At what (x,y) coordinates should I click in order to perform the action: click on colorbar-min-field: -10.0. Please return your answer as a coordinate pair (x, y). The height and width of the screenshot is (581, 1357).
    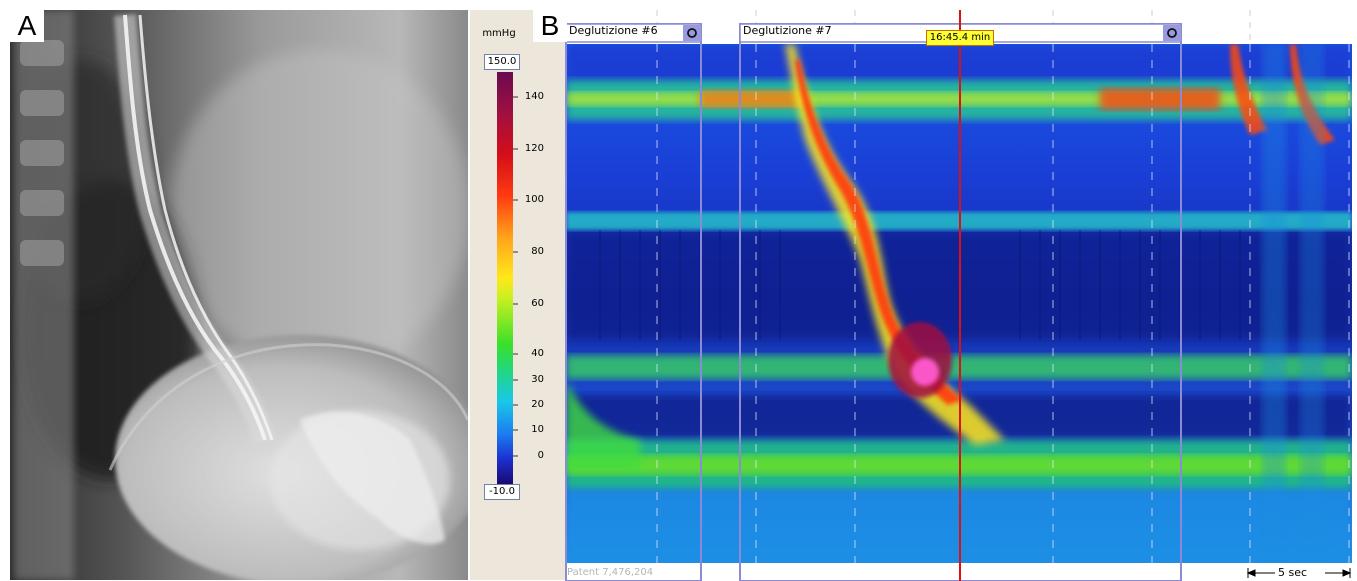
    Looking at the image, I should click on (502, 492).